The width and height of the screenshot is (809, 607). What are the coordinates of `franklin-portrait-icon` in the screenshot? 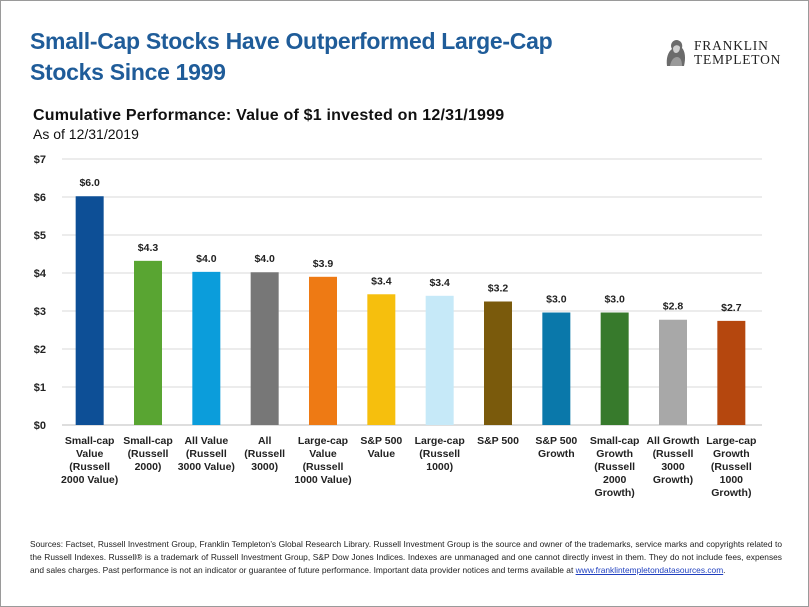 It's located at (675, 53).